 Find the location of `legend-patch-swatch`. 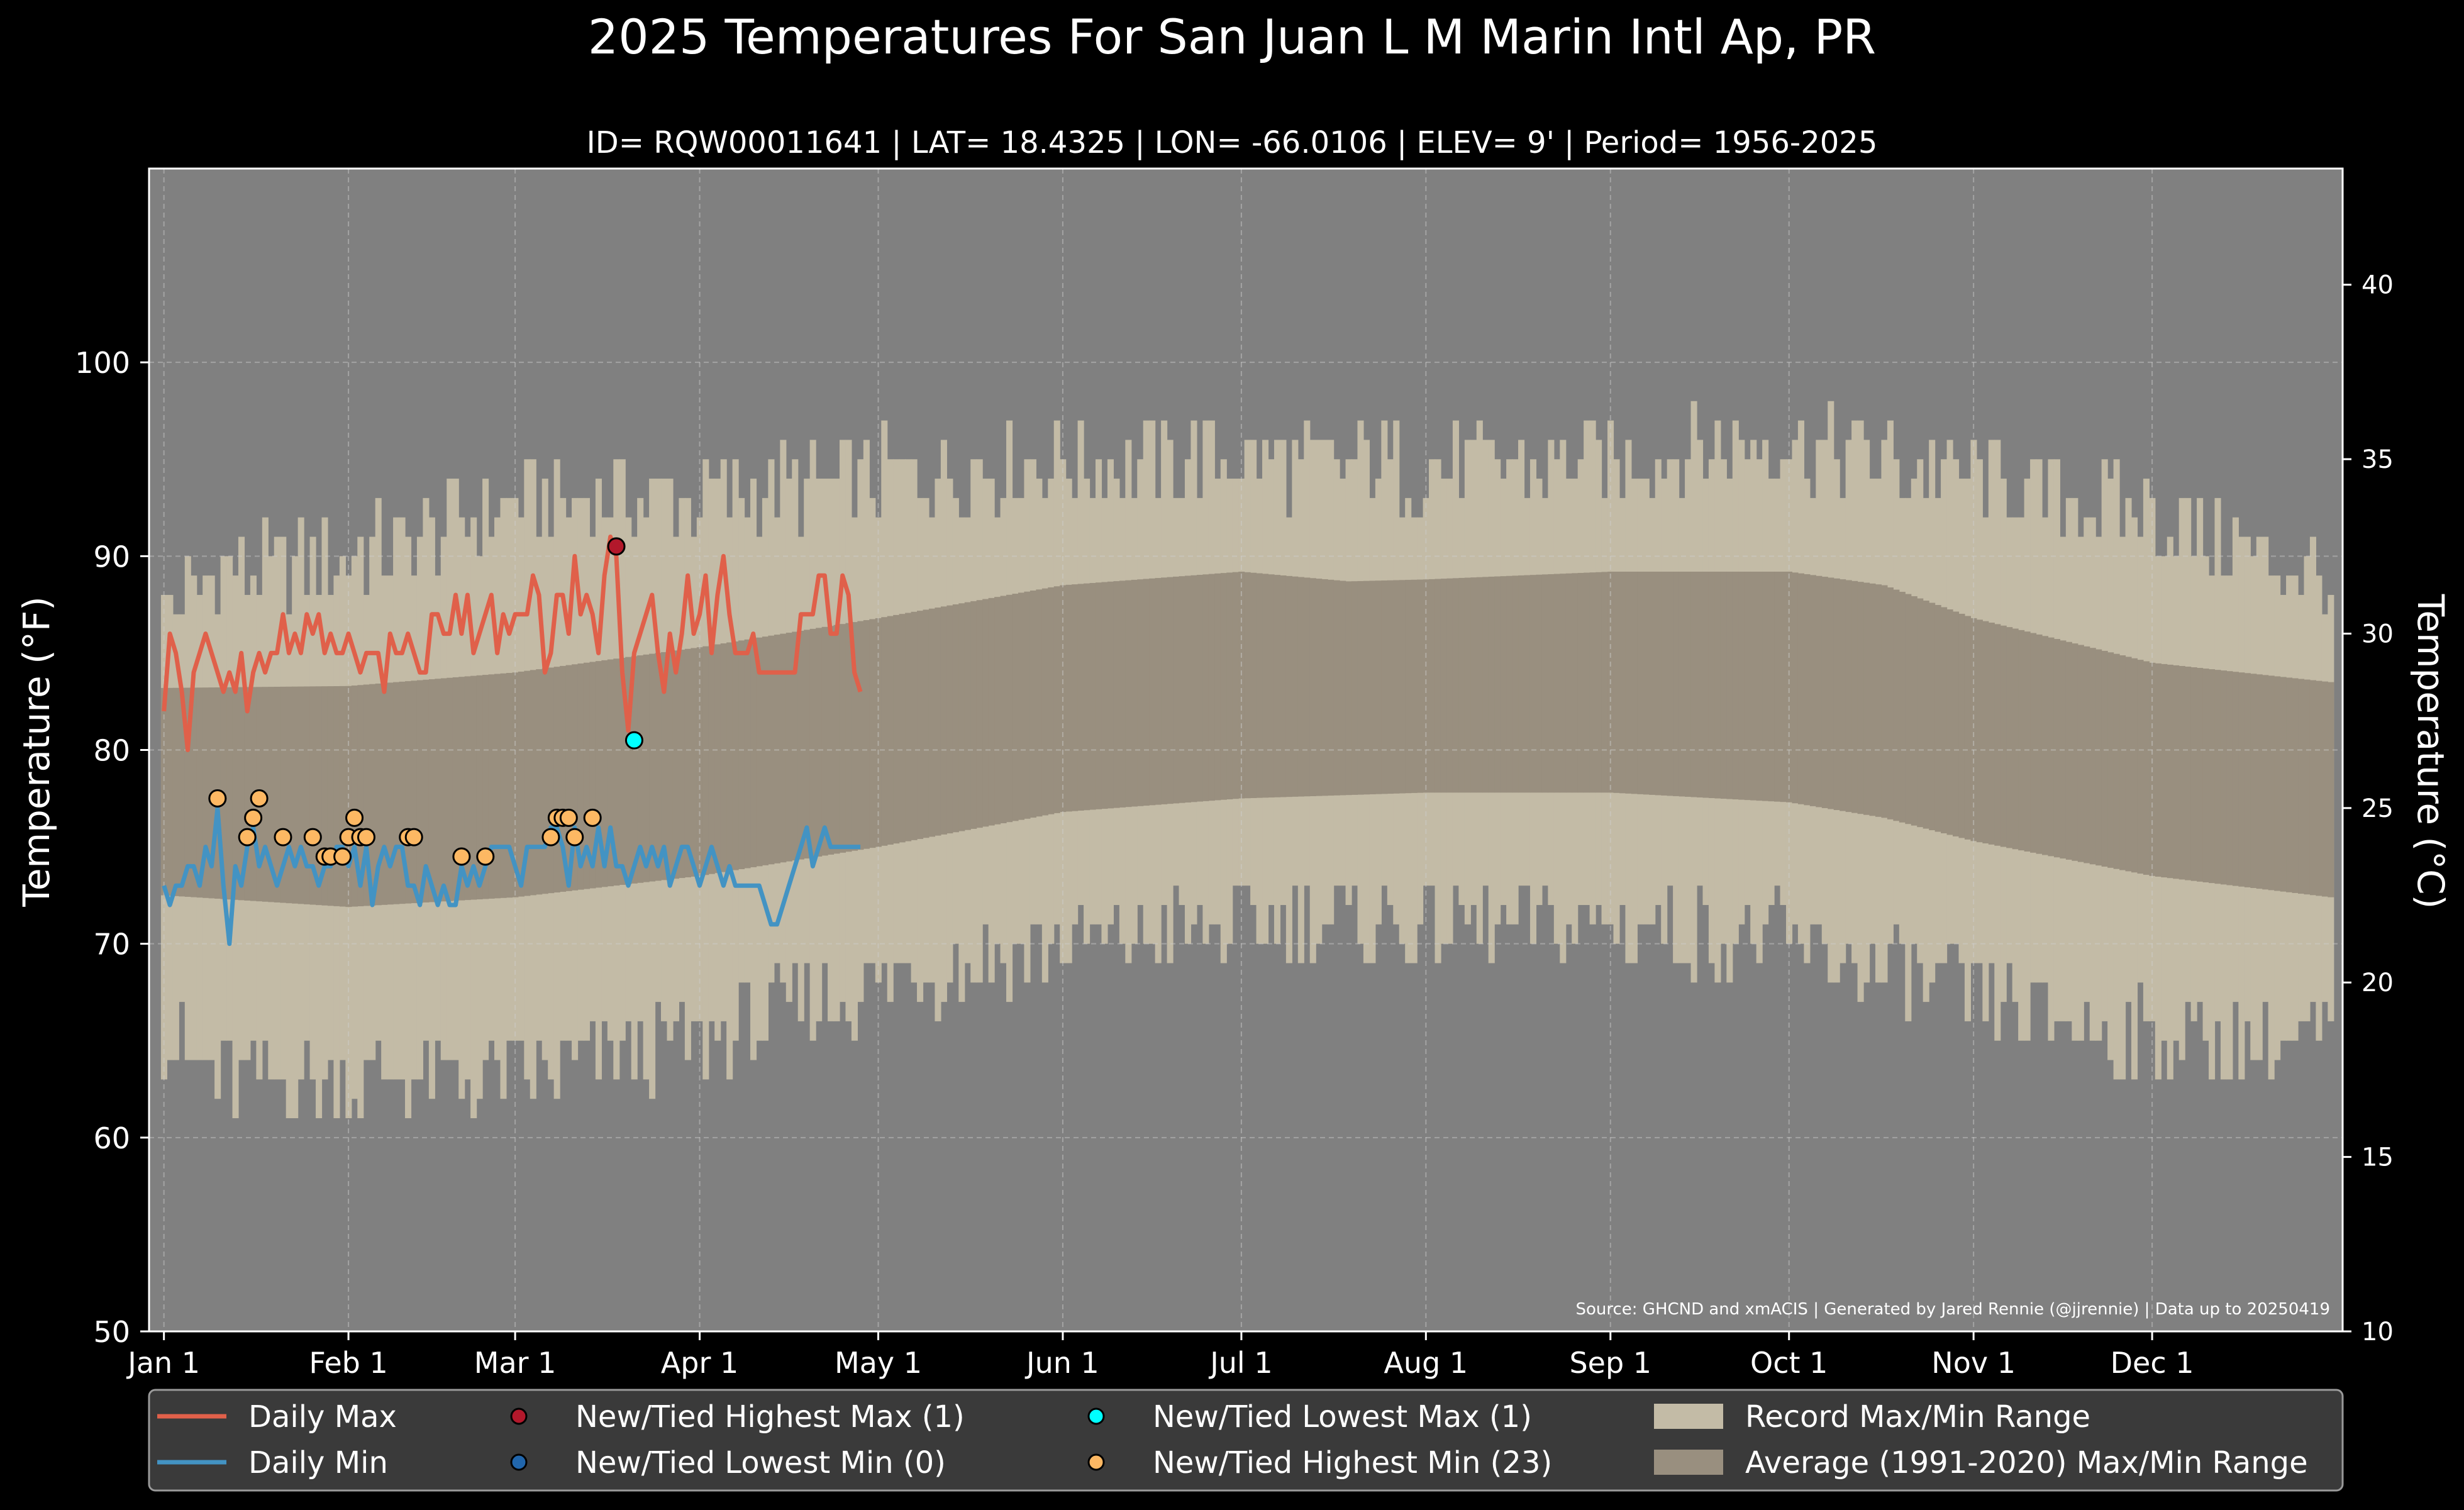

legend-patch-swatch is located at coordinates (1688, 1416).